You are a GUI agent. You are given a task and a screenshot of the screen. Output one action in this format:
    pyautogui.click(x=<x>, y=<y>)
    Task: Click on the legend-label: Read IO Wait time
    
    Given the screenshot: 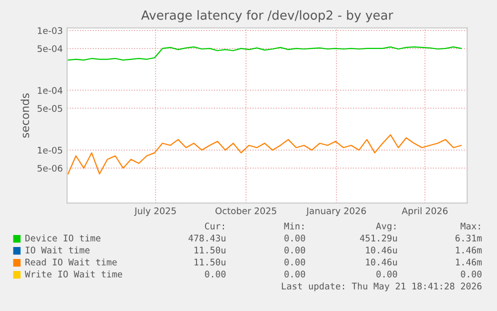 What is the action you would take?
    pyautogui.click(x=71, y=262)
    